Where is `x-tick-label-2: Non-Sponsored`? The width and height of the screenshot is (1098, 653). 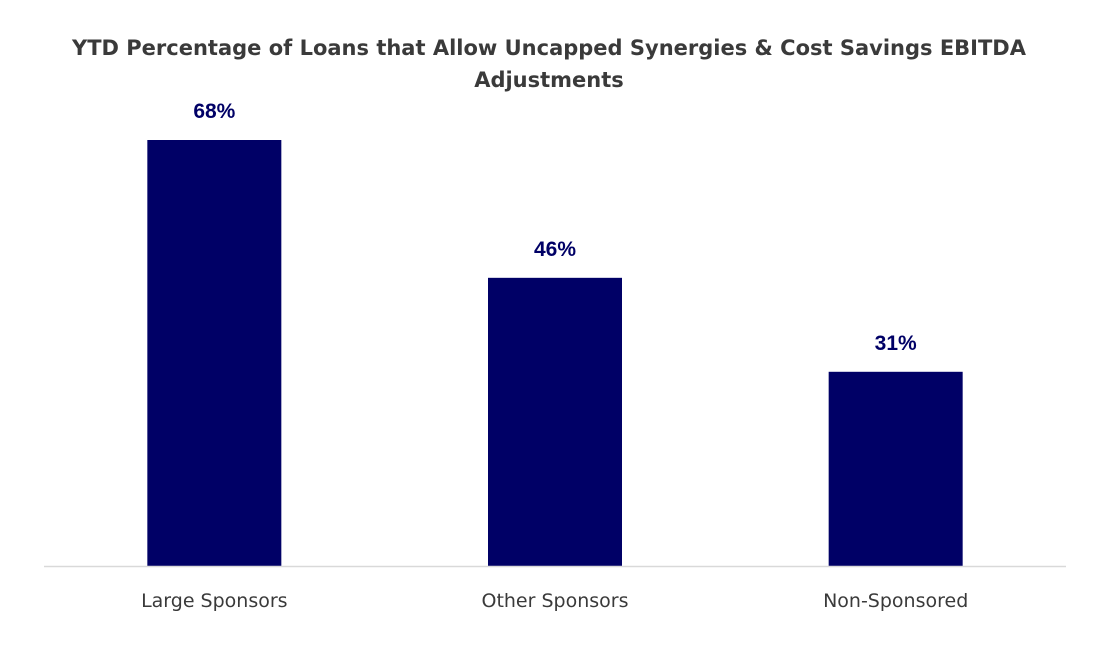 x-tick-label-2: Non-Sponsored is located at coordinates (895, 601).